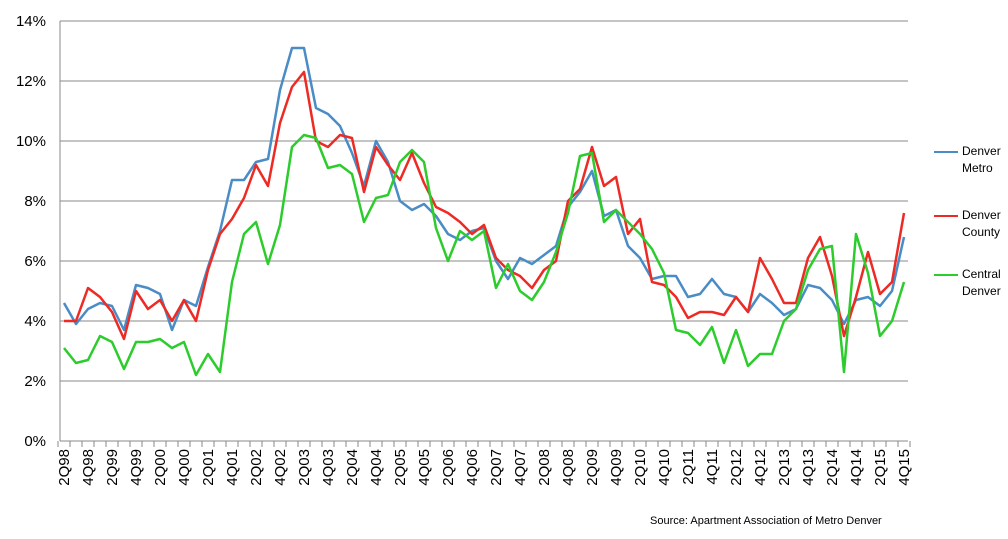 This screenshot has width=1008, height=539. I want to click on x-tick-label: 4Q08, so click(568, 467).